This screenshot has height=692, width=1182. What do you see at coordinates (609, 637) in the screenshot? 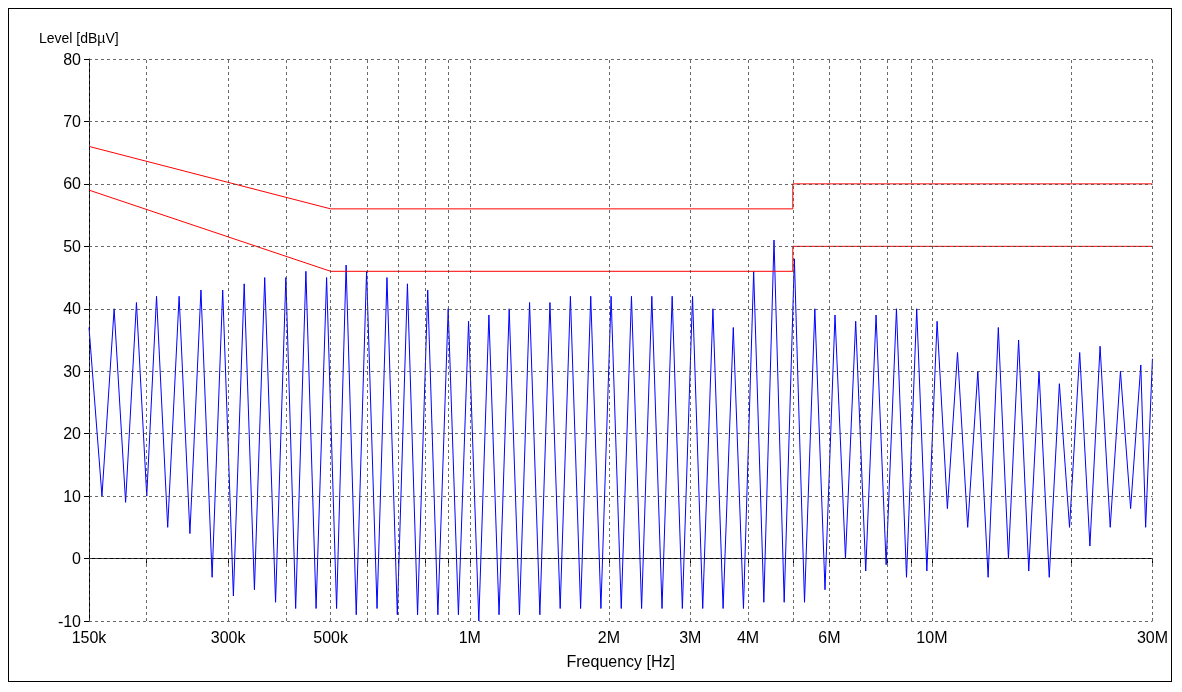
I see `x-tick-label: 2M` at bounding box center [609, 637].